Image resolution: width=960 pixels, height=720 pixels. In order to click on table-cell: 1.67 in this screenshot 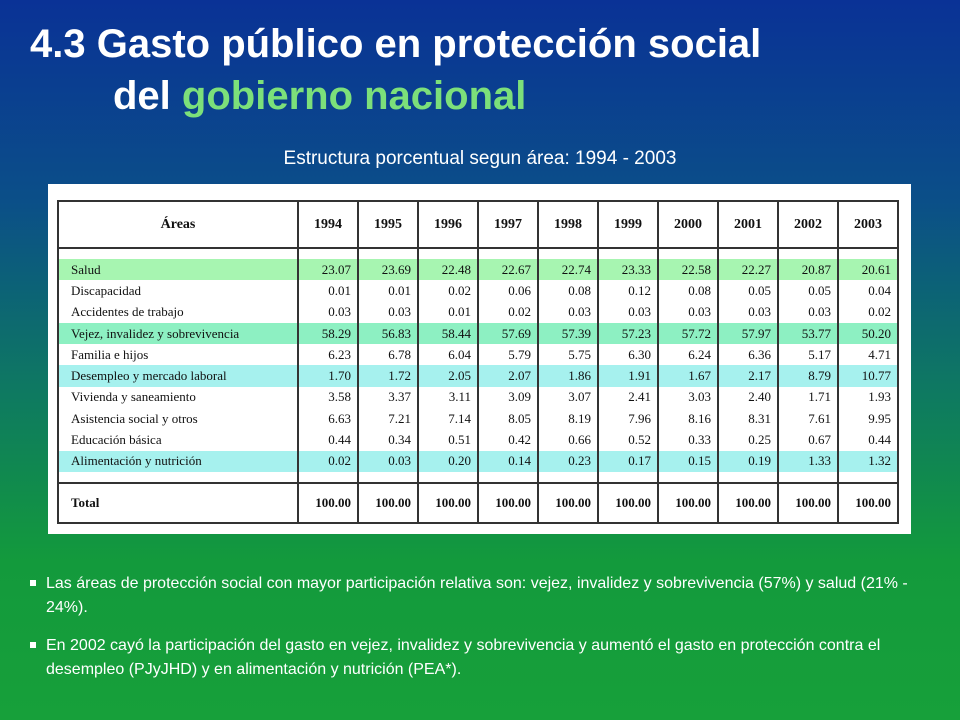, I will do `click(688, 376)`.